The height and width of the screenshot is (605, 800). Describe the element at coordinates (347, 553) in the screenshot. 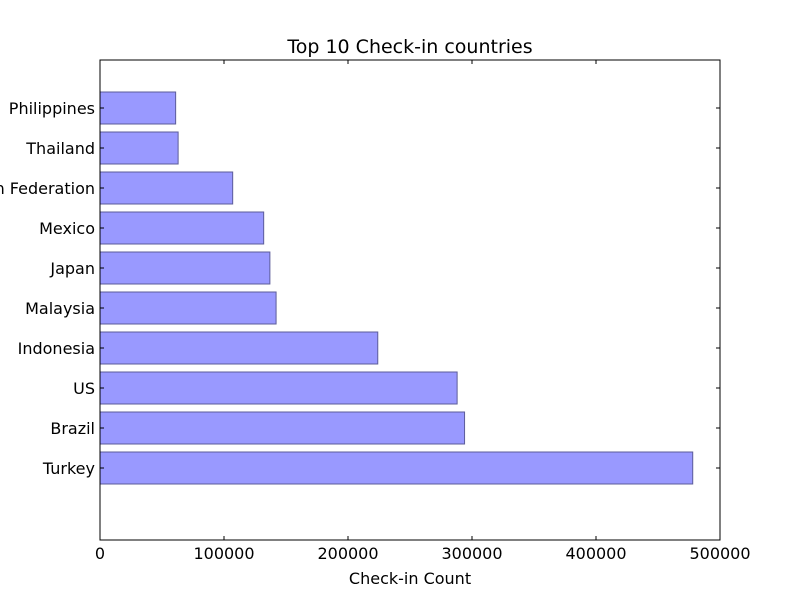

I see `x-tick-label: 200000` at that location.